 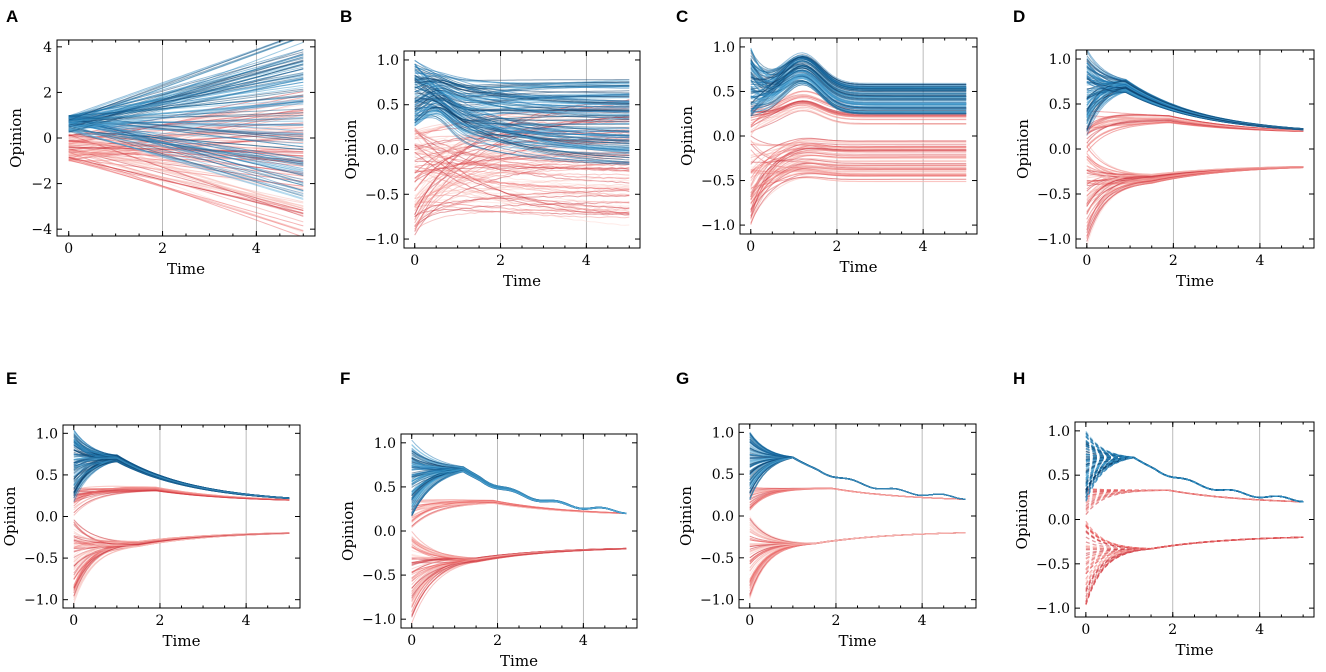 I want to click on panel-e: E 0 2 4 −1.0 −0.5 0.0 0.5 1.0 Time Opinion, so click(x=151, y=509).